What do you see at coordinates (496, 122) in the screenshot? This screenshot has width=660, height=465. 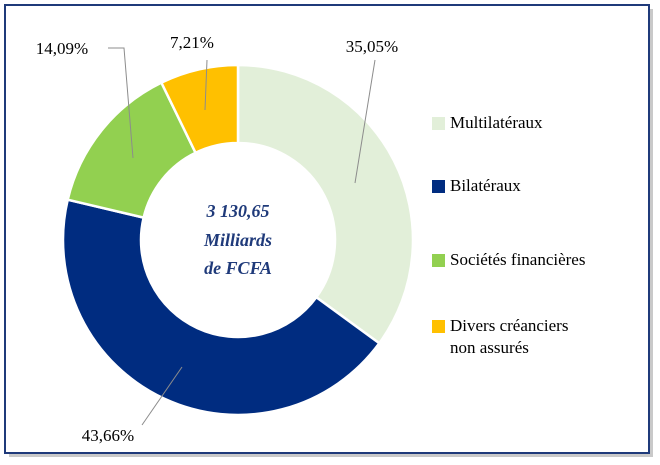 I see `legend-label: Multilatéraux` at bounding box center [496, 122].